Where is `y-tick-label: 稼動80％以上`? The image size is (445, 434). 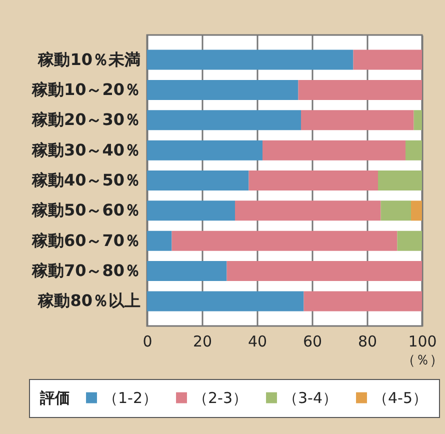
y-tick-label: 稼動80％以上 is located at coordinates (88, 300).